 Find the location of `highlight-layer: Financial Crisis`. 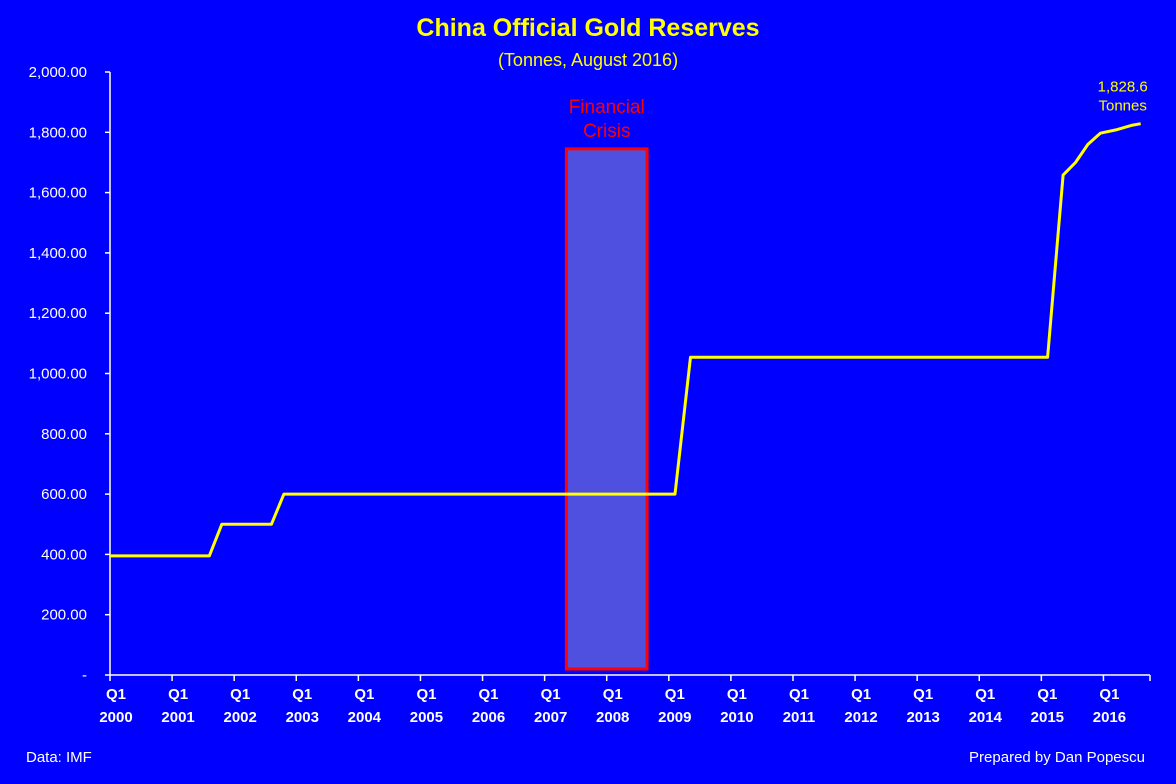

highlight-layer: Financial Crisis is located at coordinates (606, 384).